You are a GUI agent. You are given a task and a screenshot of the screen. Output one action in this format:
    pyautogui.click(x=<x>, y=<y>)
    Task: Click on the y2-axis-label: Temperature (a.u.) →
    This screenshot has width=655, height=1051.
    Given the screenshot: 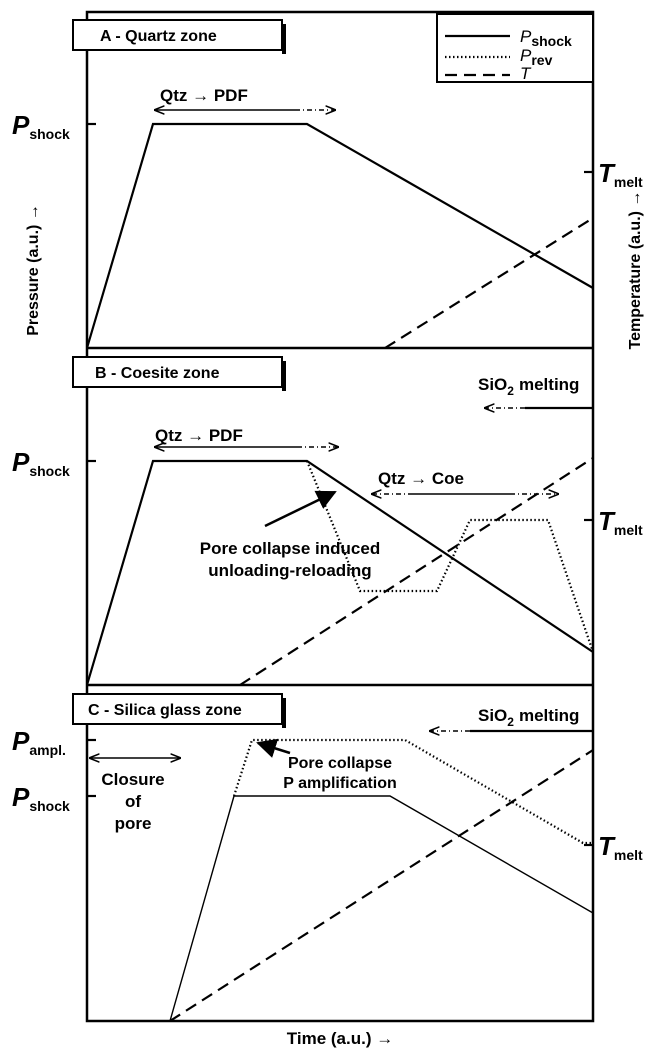 What is the action you would take?
    pyautogui.click(x=635, y=270)
    